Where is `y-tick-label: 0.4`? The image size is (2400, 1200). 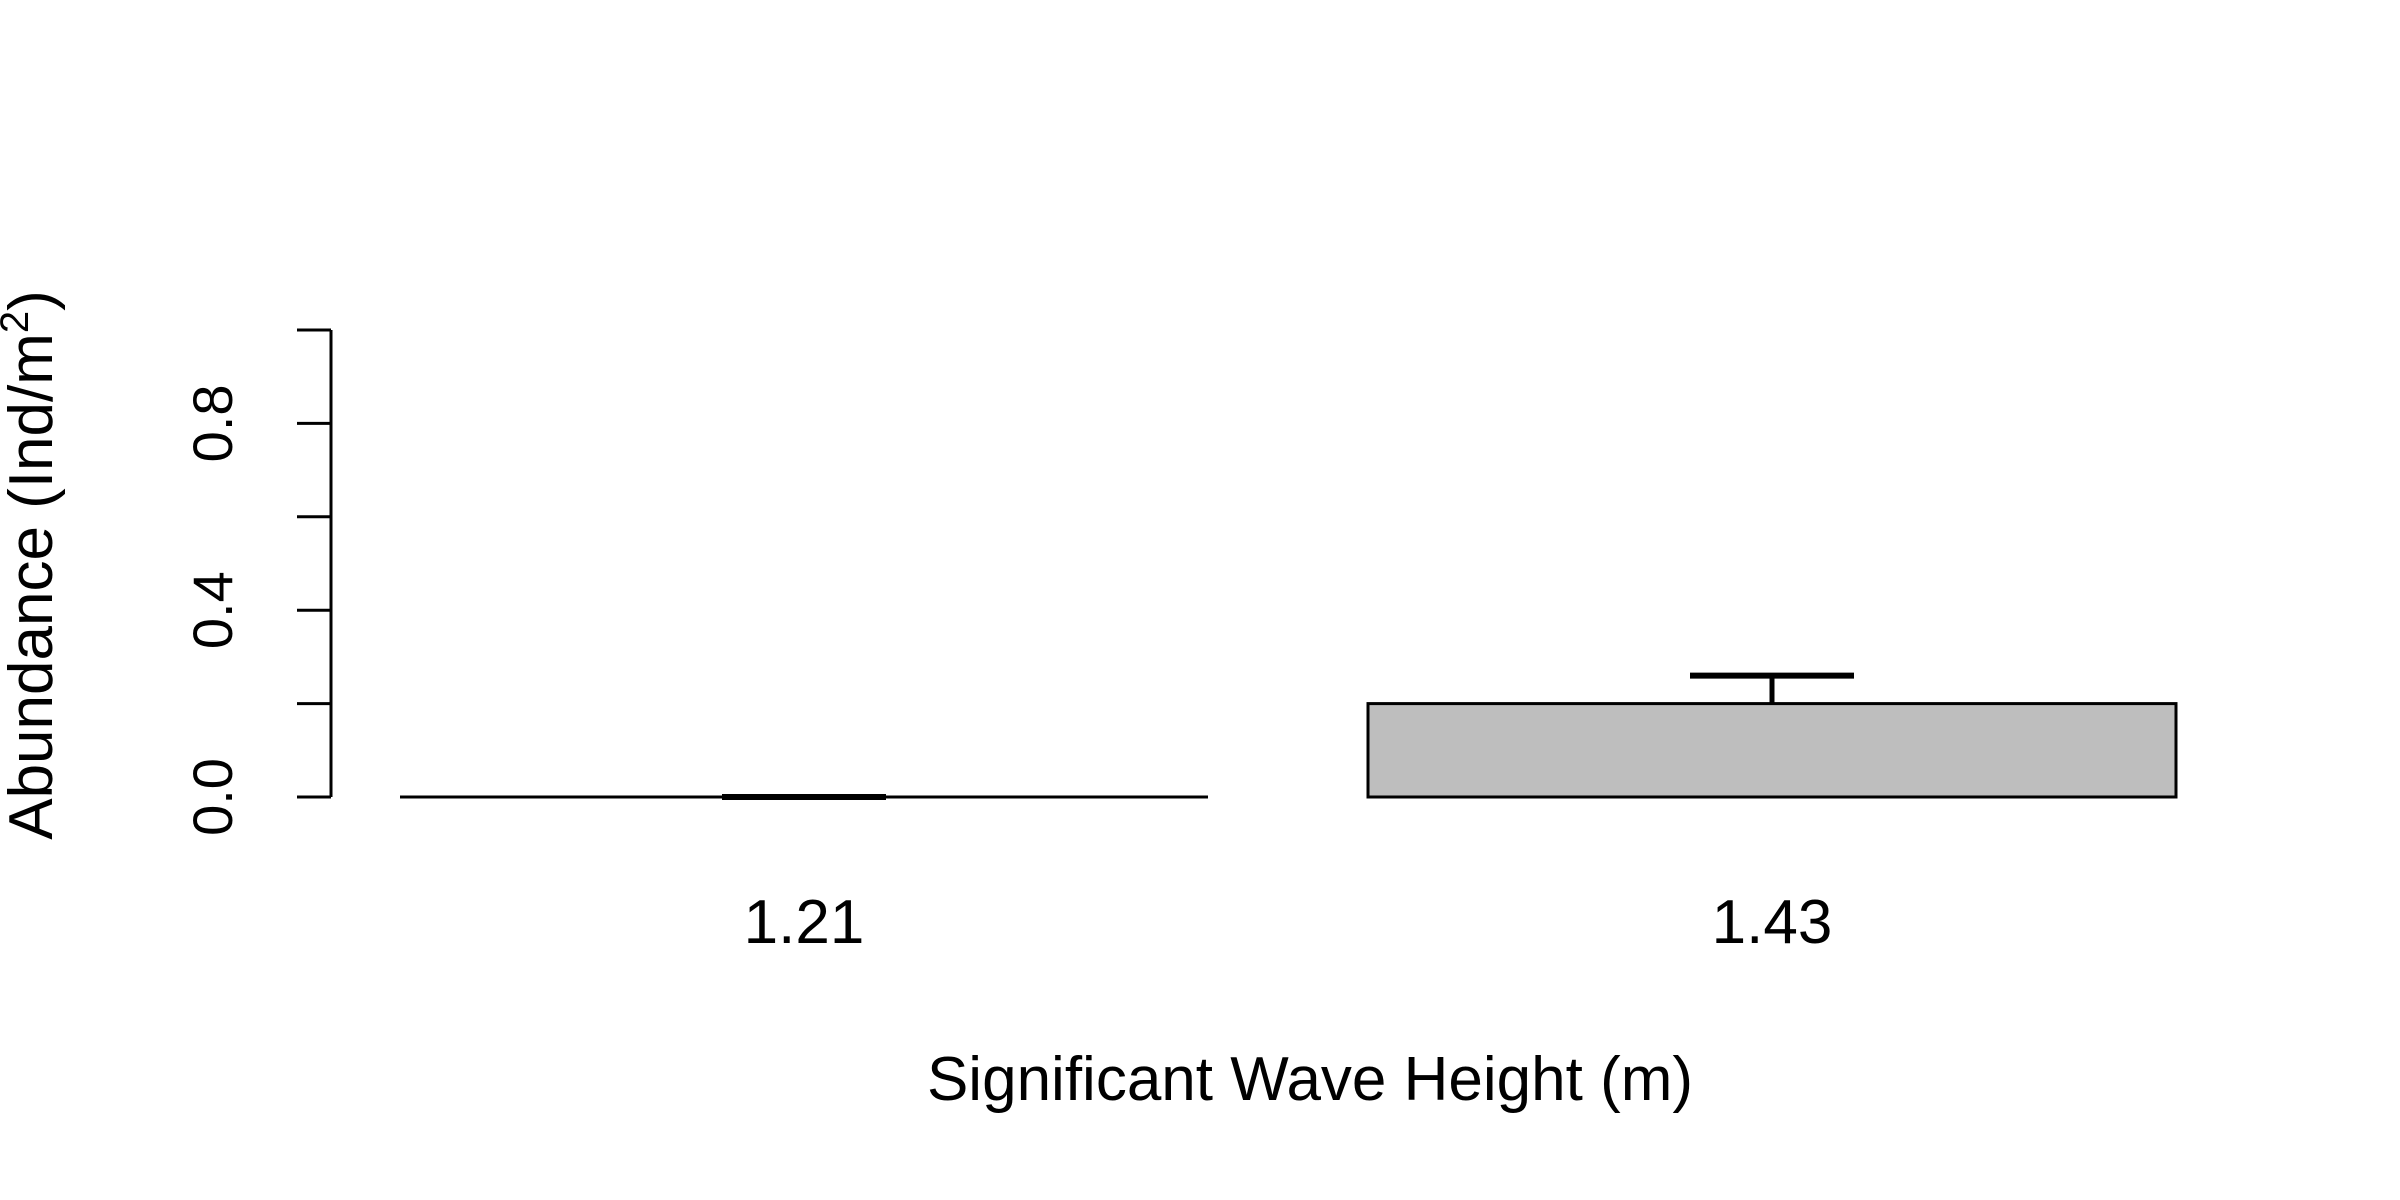 y-tick-label: 0.4 is located at coordinates (212, 610).